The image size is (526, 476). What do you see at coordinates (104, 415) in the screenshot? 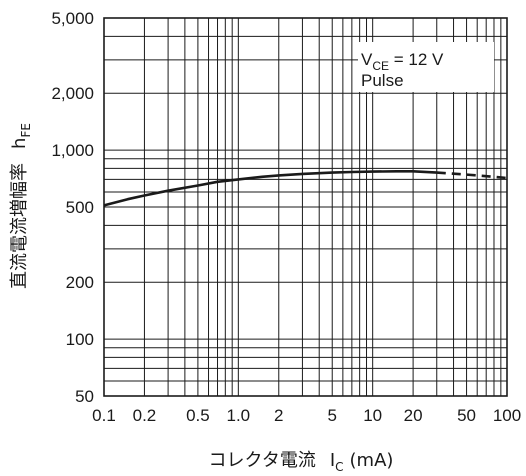
I see `x-tick-label: 0.1` at bounding box center [104, 415].